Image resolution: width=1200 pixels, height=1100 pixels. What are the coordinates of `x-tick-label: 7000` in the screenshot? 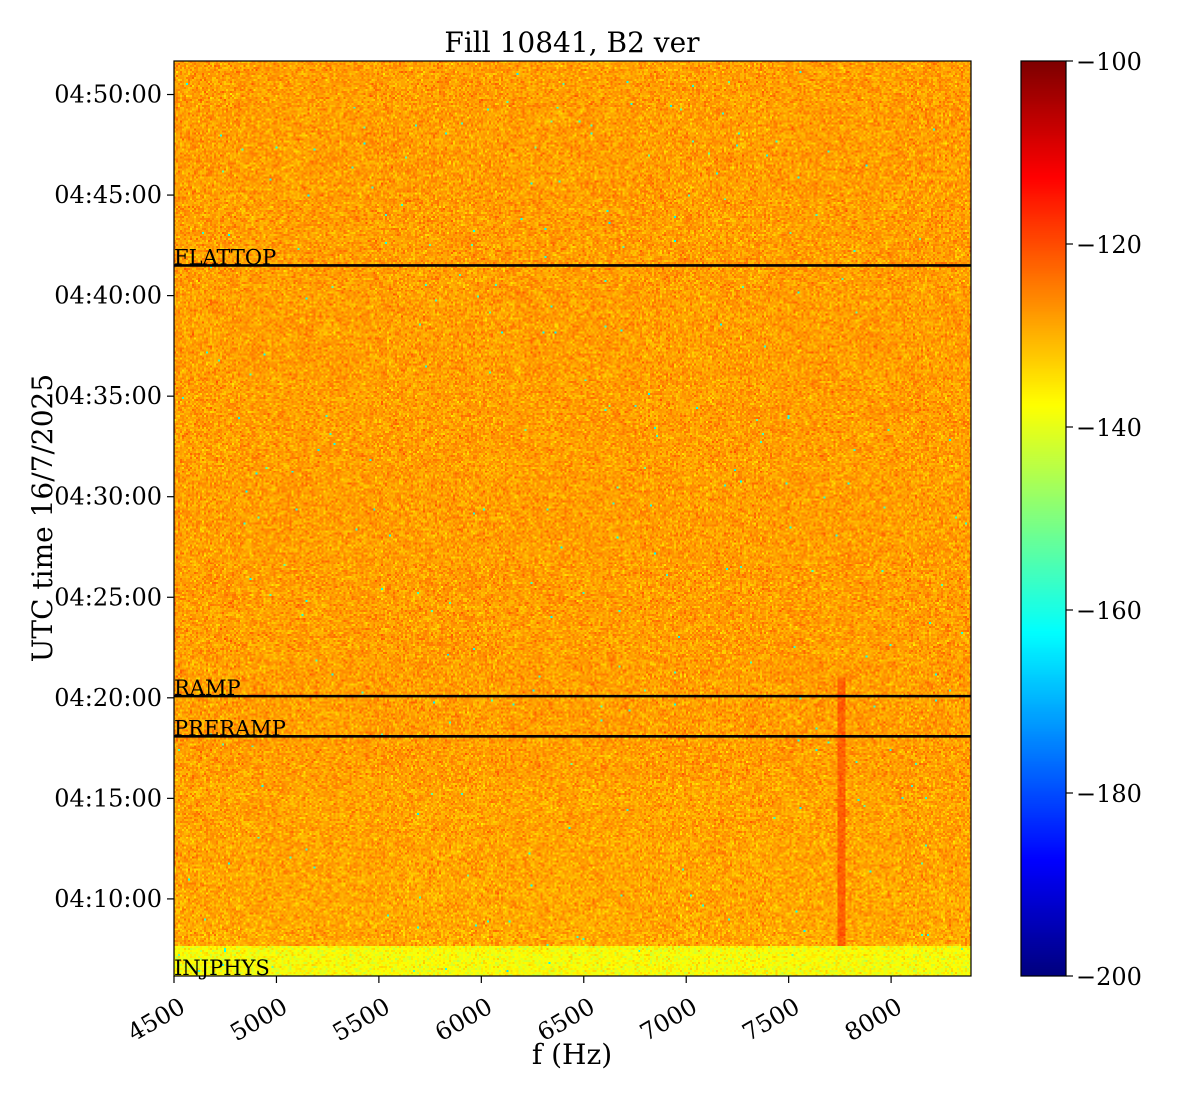 It's located at (668, 1019).